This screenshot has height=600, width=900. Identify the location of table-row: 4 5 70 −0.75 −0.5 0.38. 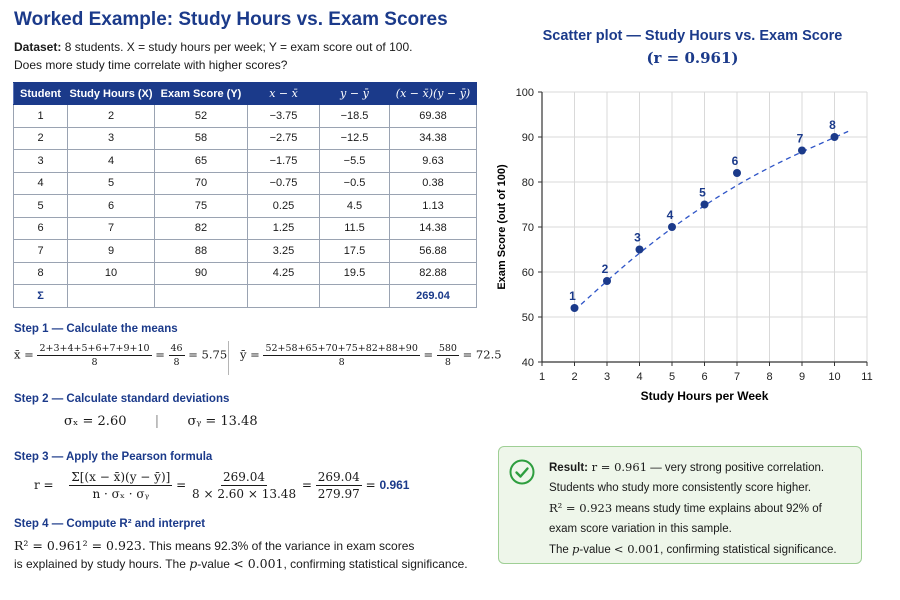
(245, 183).